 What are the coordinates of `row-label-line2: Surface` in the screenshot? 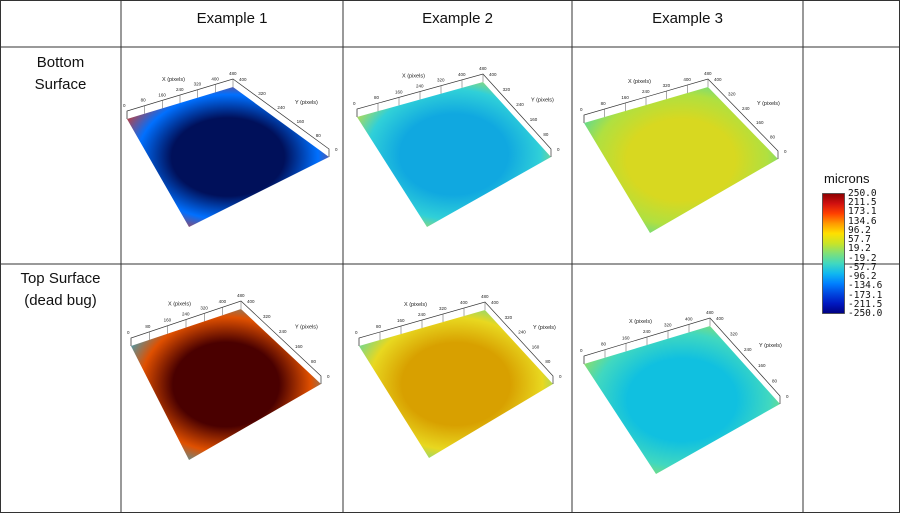 It's located at (60, 84).